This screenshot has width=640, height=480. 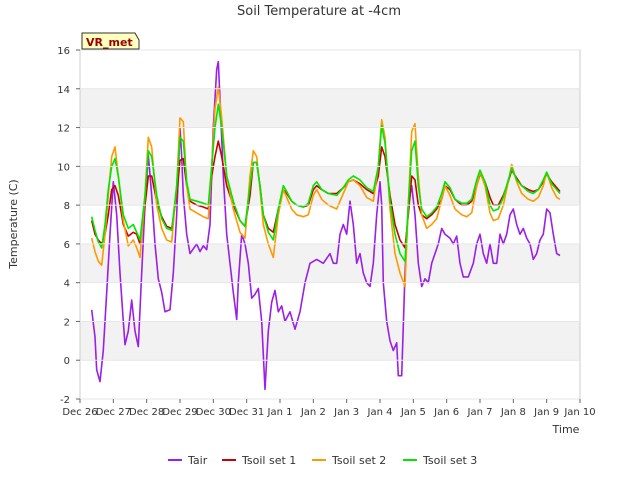 What do you see at coordinates (579, 412) in the screenshot?
I see `x-tick-label: Jan 10` at bounding box center [579, 412].